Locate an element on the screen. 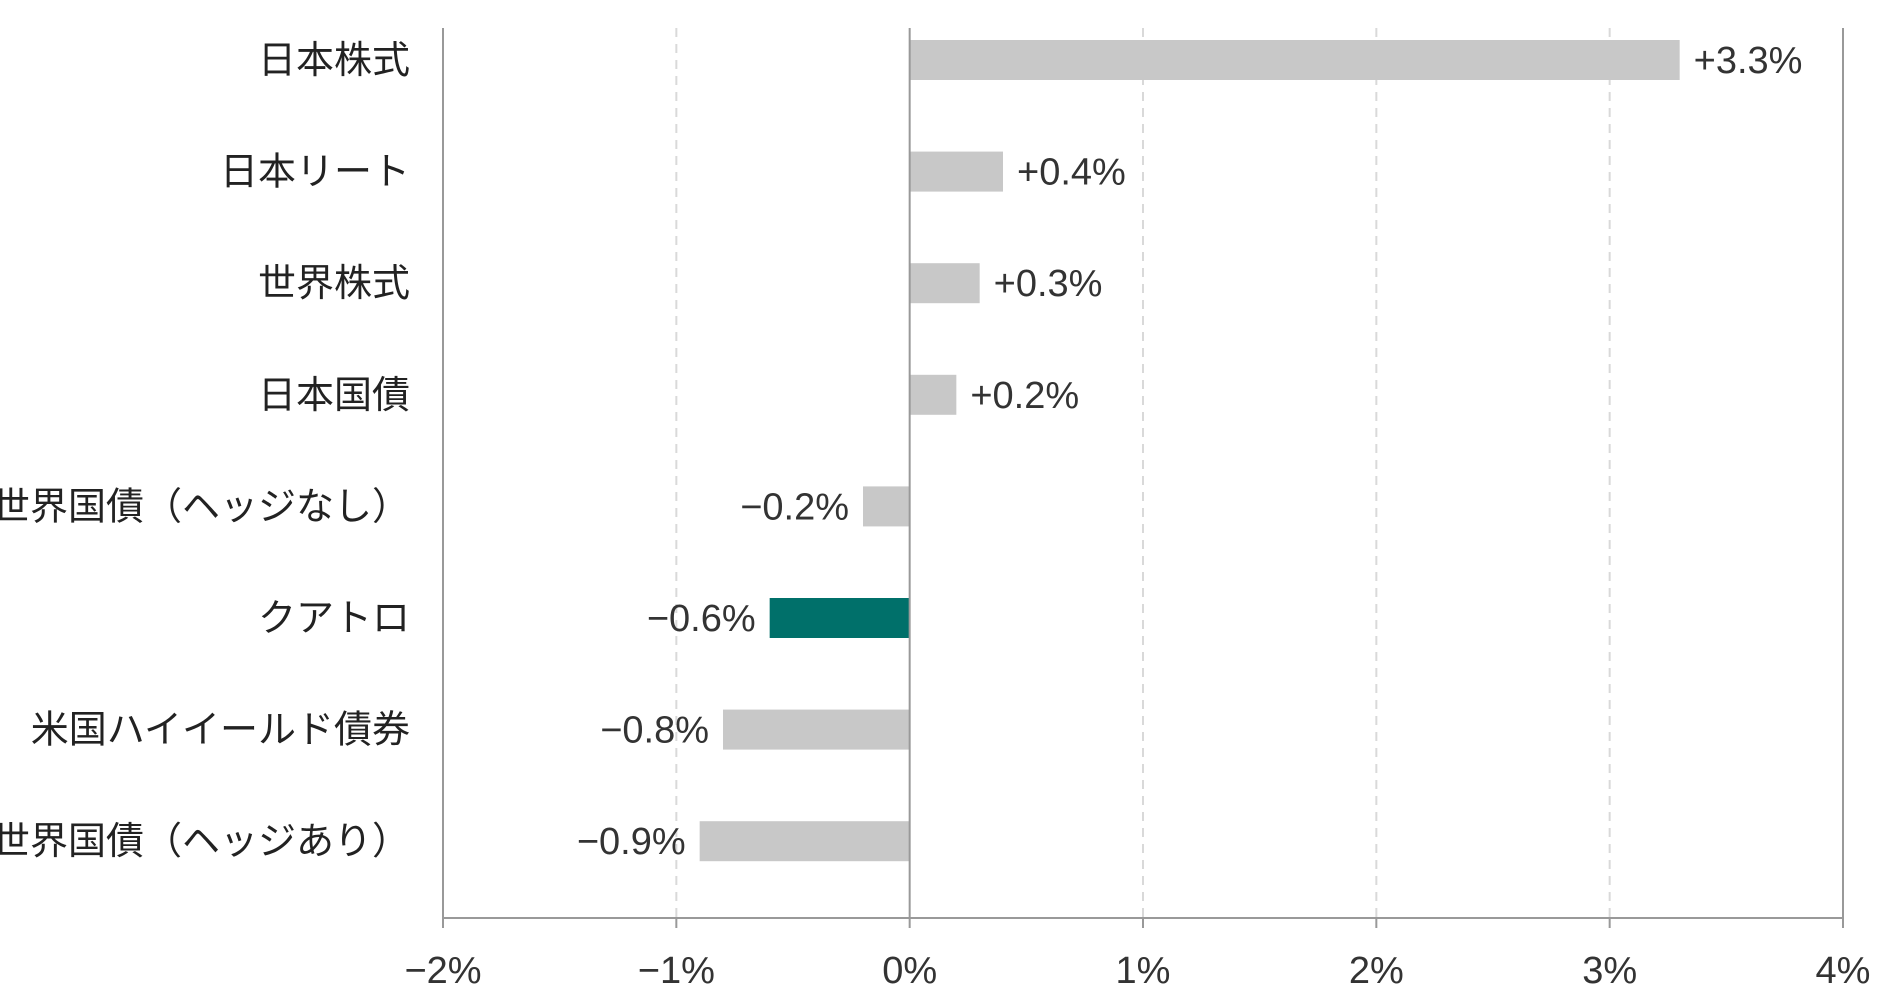 Image resolution: width=1891 pixels, height=1001 pixels. data-label: +0.4% is located at coordinates (1071, 173).